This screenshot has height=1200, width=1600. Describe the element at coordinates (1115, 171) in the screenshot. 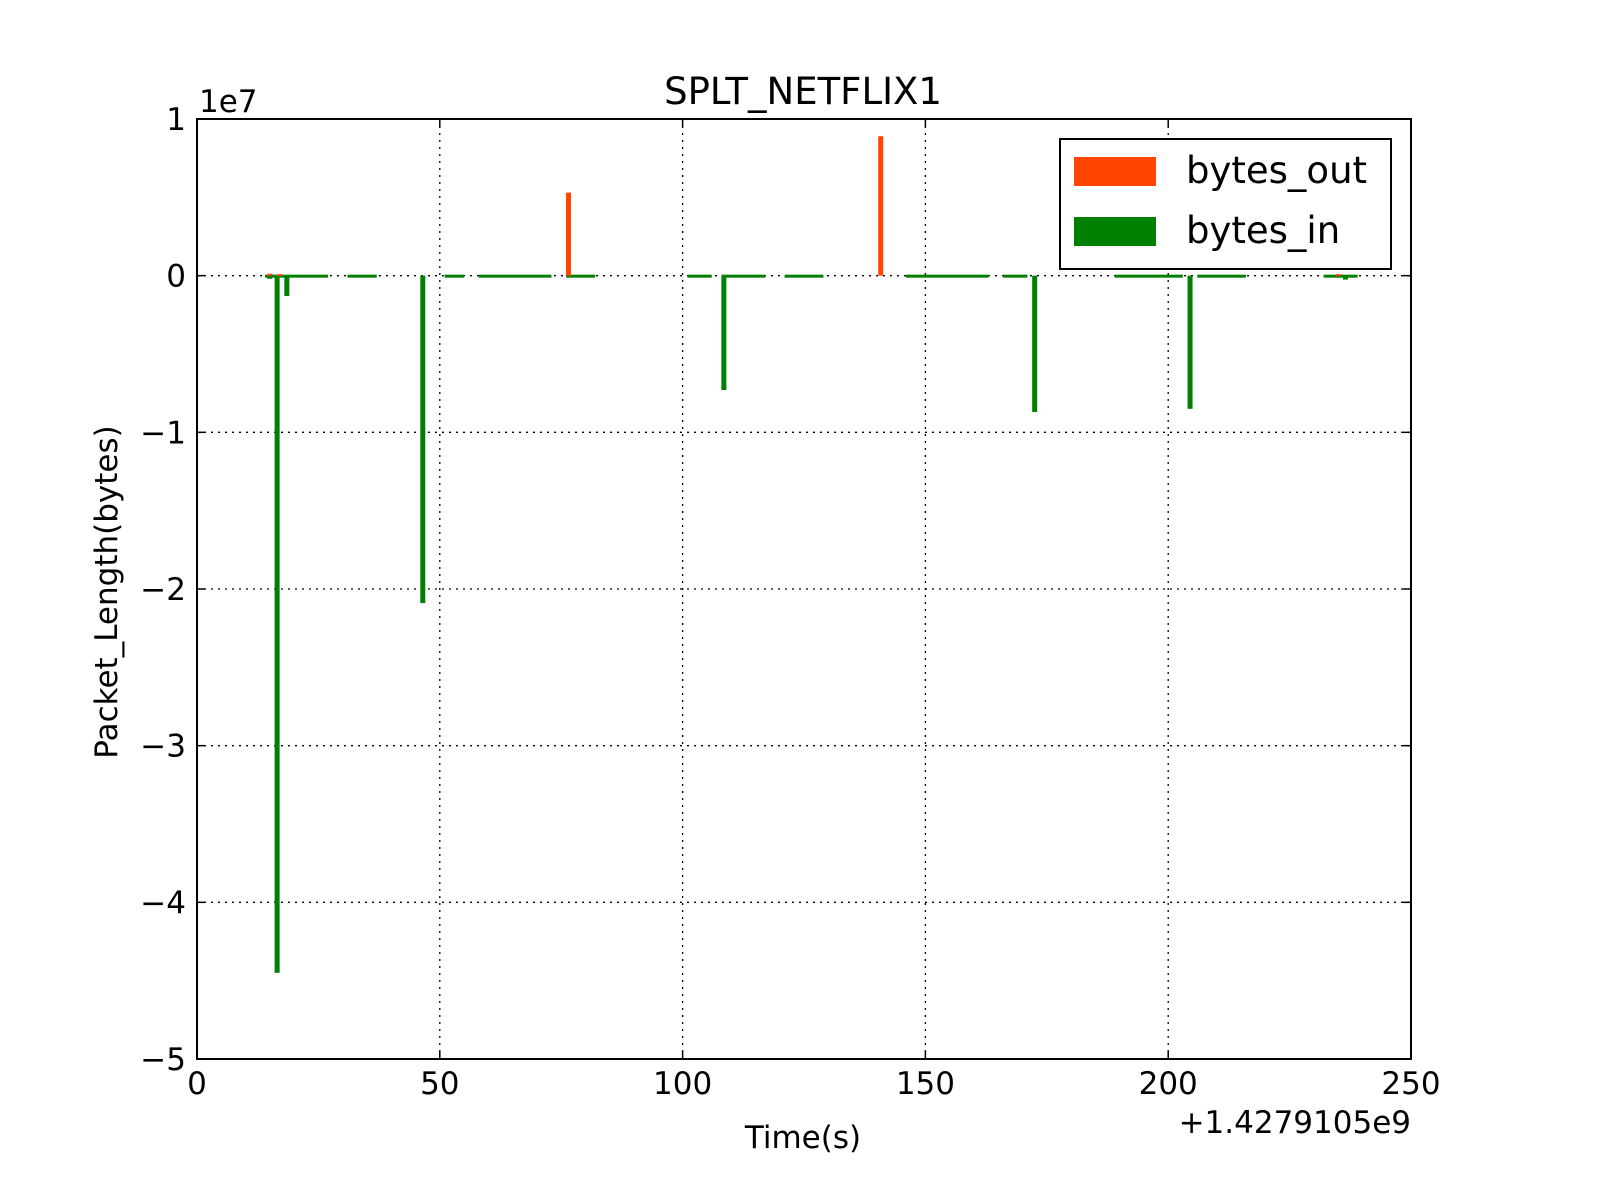

I see `legend-swatch-bytes-out` at that location.